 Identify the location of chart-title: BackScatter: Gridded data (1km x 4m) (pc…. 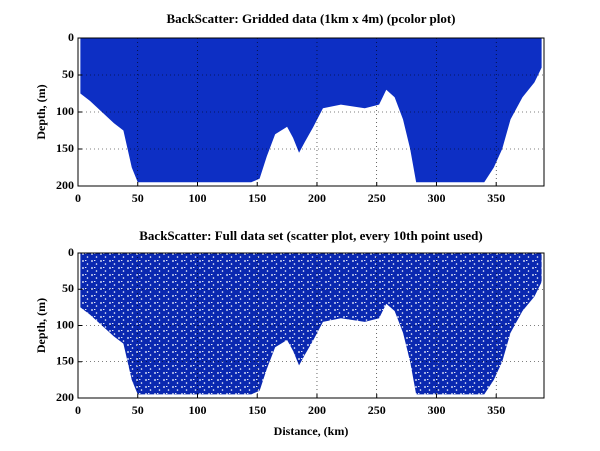
(311, 18).